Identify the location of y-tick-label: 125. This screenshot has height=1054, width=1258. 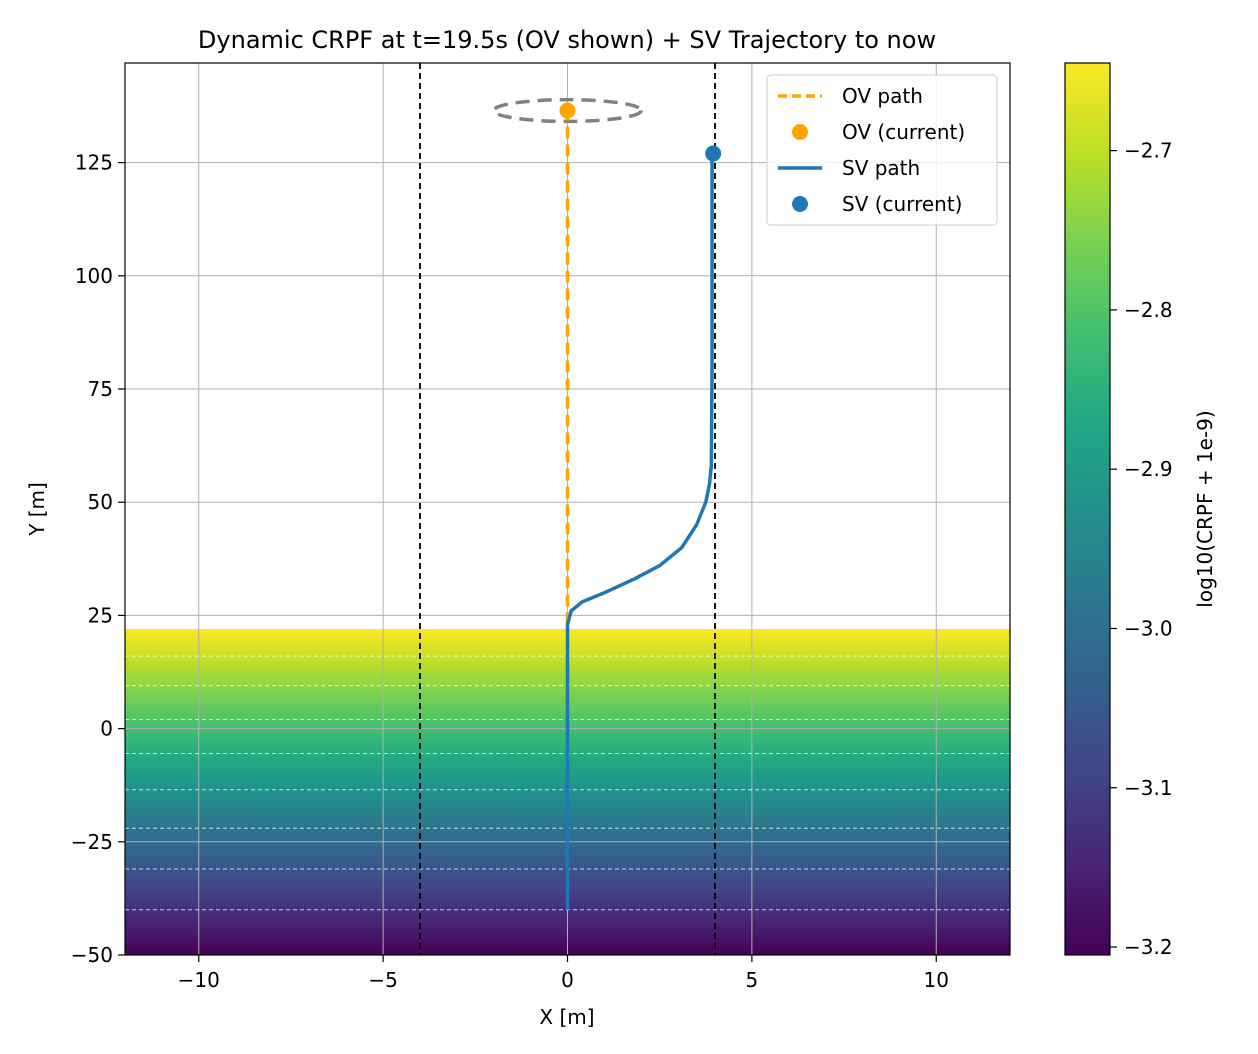
(94, 163).